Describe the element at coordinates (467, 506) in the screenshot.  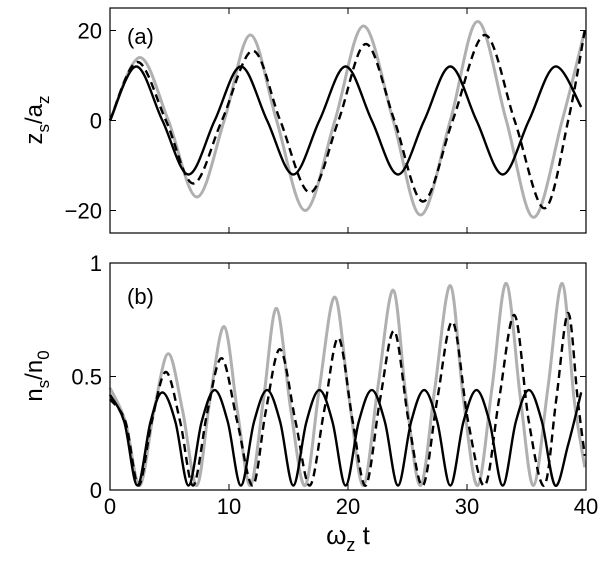
I see `x-tick-label: 30` at that location.